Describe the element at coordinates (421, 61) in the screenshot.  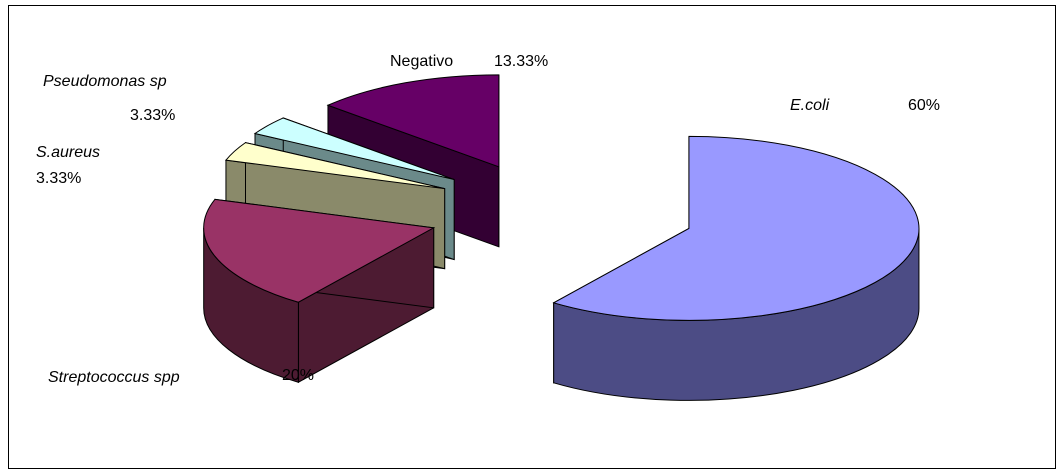
I see `label-negativo-name: Negativo` at that location.